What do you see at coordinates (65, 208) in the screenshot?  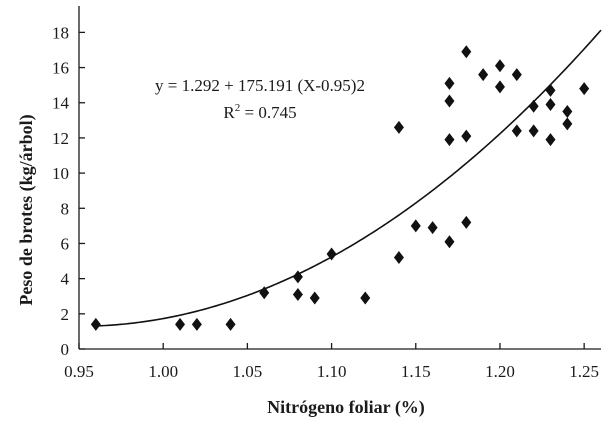 I see `y-tick-label: 8` at bounding box center [65, 208].